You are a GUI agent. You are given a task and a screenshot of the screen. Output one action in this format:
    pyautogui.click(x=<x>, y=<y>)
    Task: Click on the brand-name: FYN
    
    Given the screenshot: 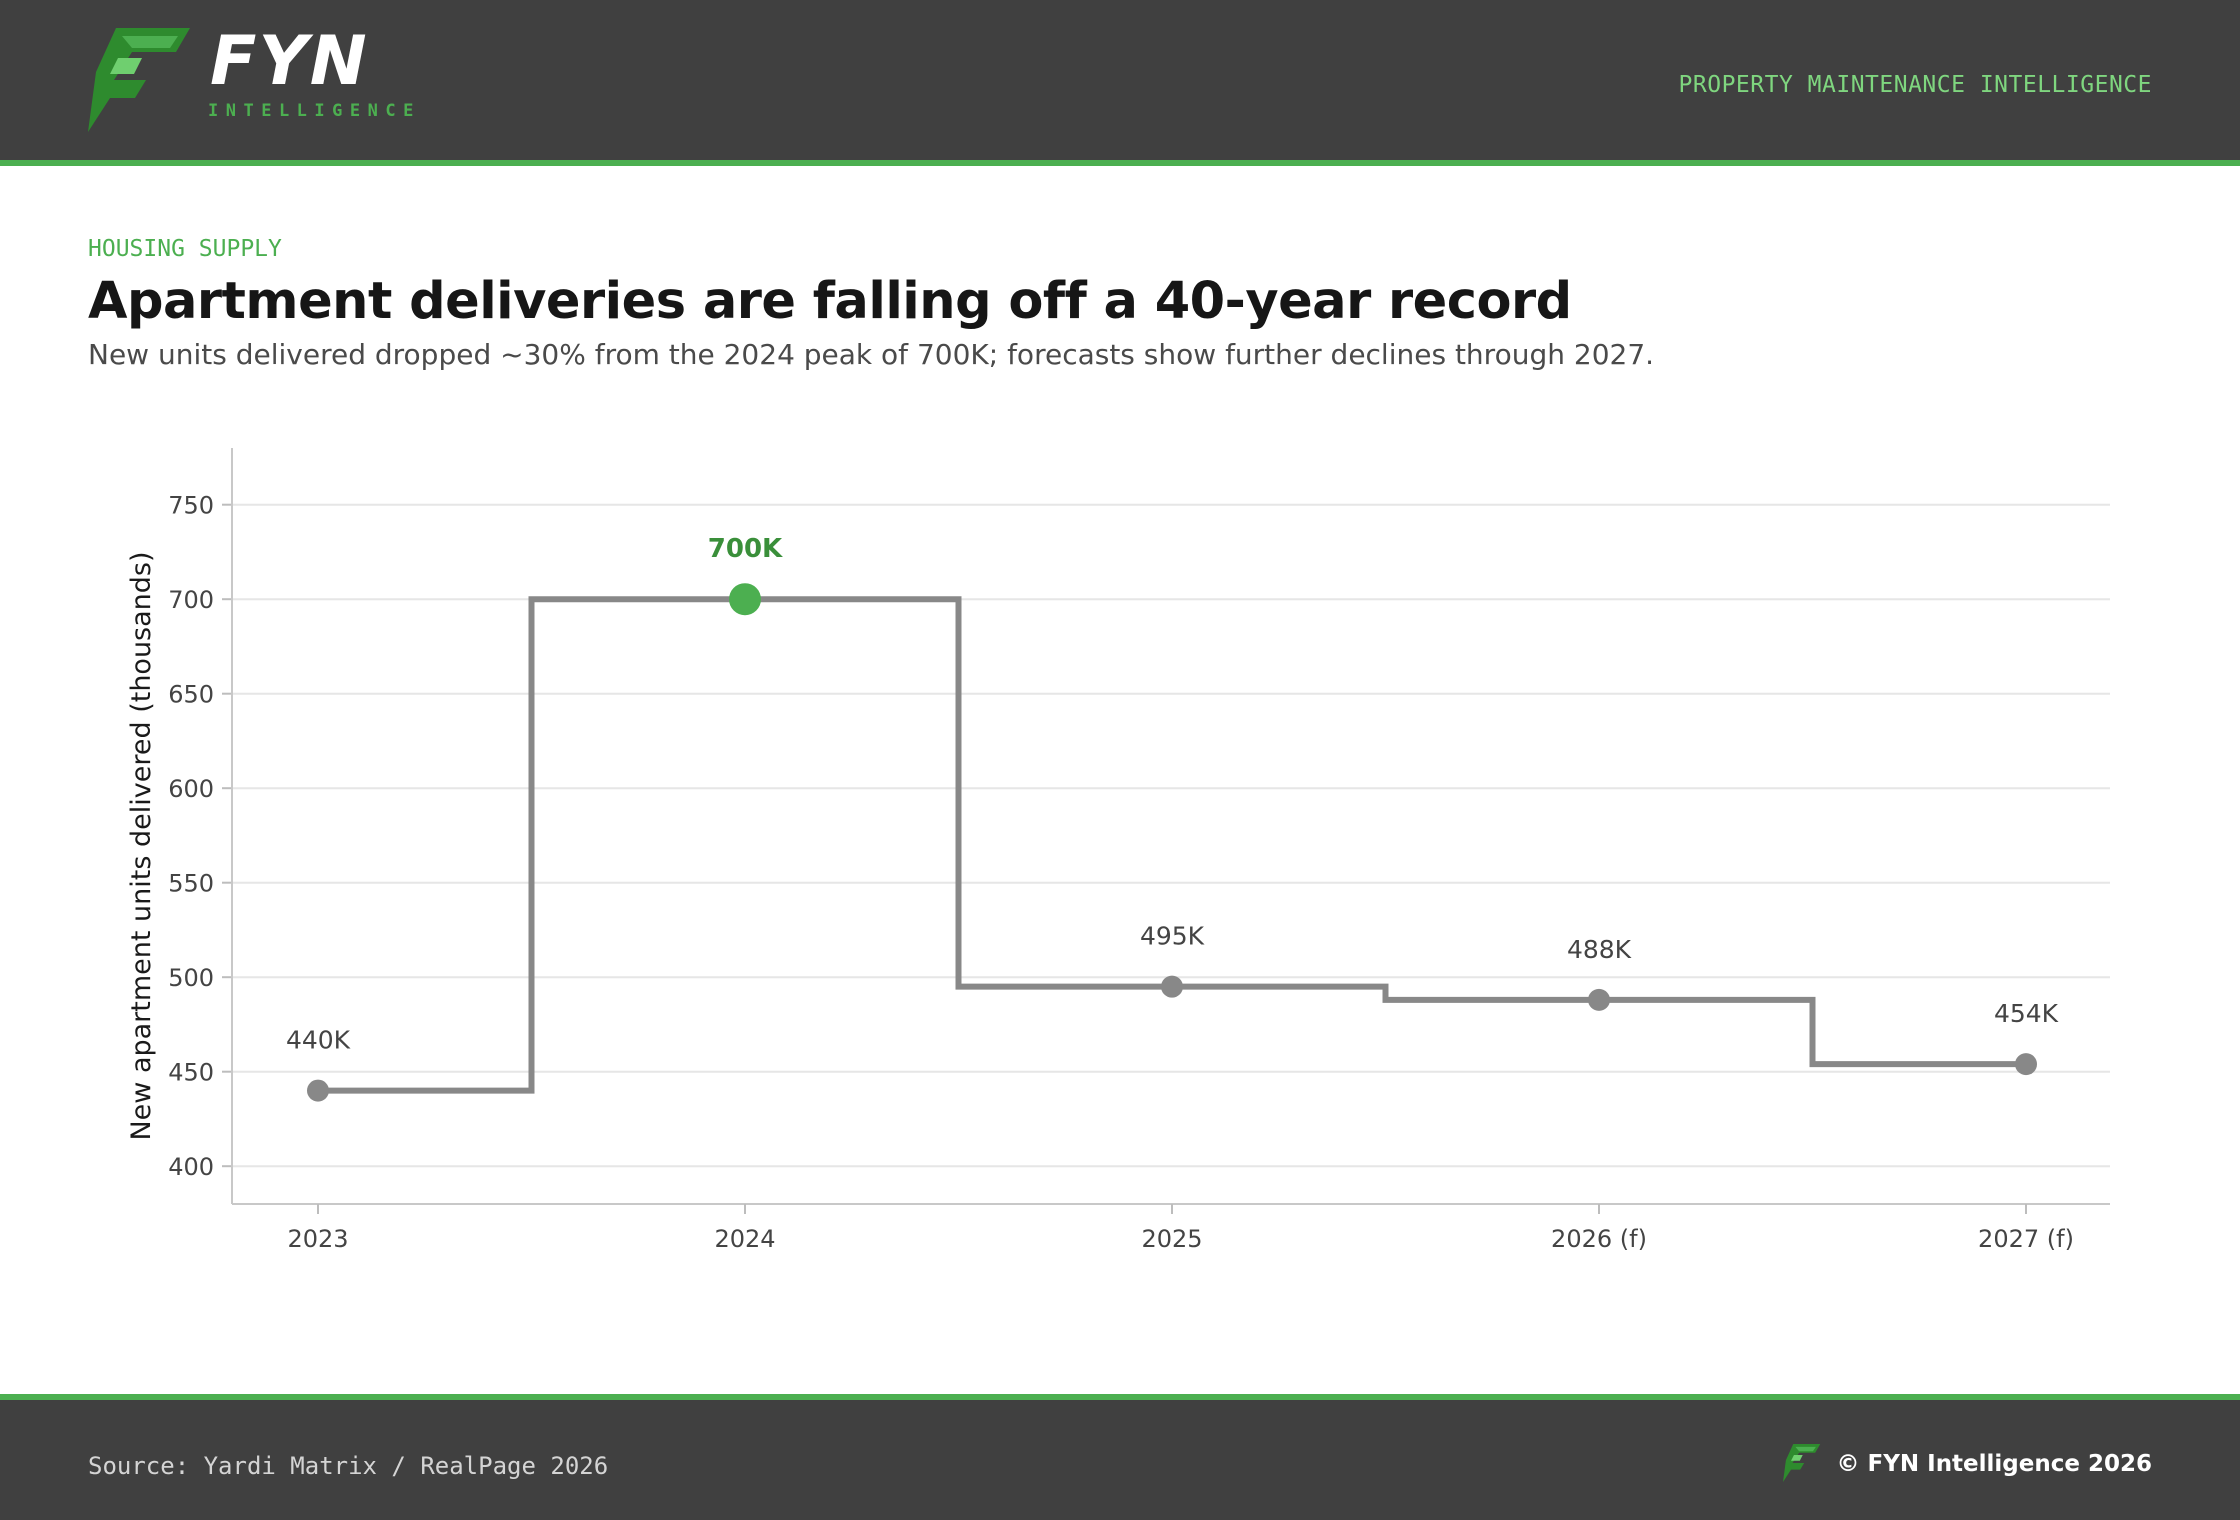 What is the action you would take?
    pyautogui.click(x=289, y=61)
    